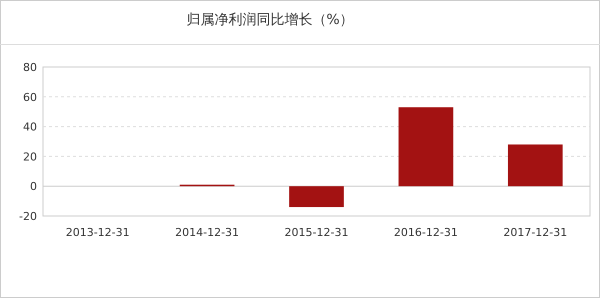 This screenshot has height=298, width=600. Describe the element at coordinates (270, 20) in the screenshot. I see `chart-title: 归属净利润同比增长（%）` at that location.